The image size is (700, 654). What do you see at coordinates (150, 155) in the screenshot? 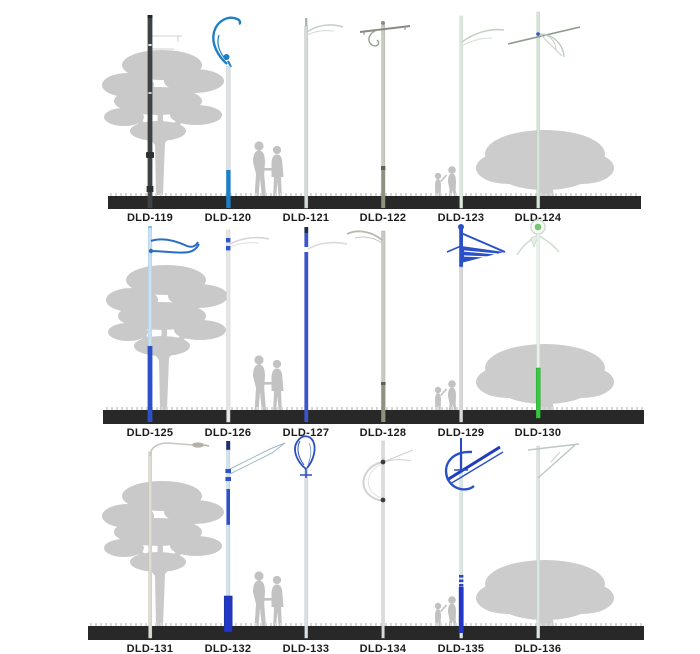
I see `pole-collar` at bounding box center [150, 155].